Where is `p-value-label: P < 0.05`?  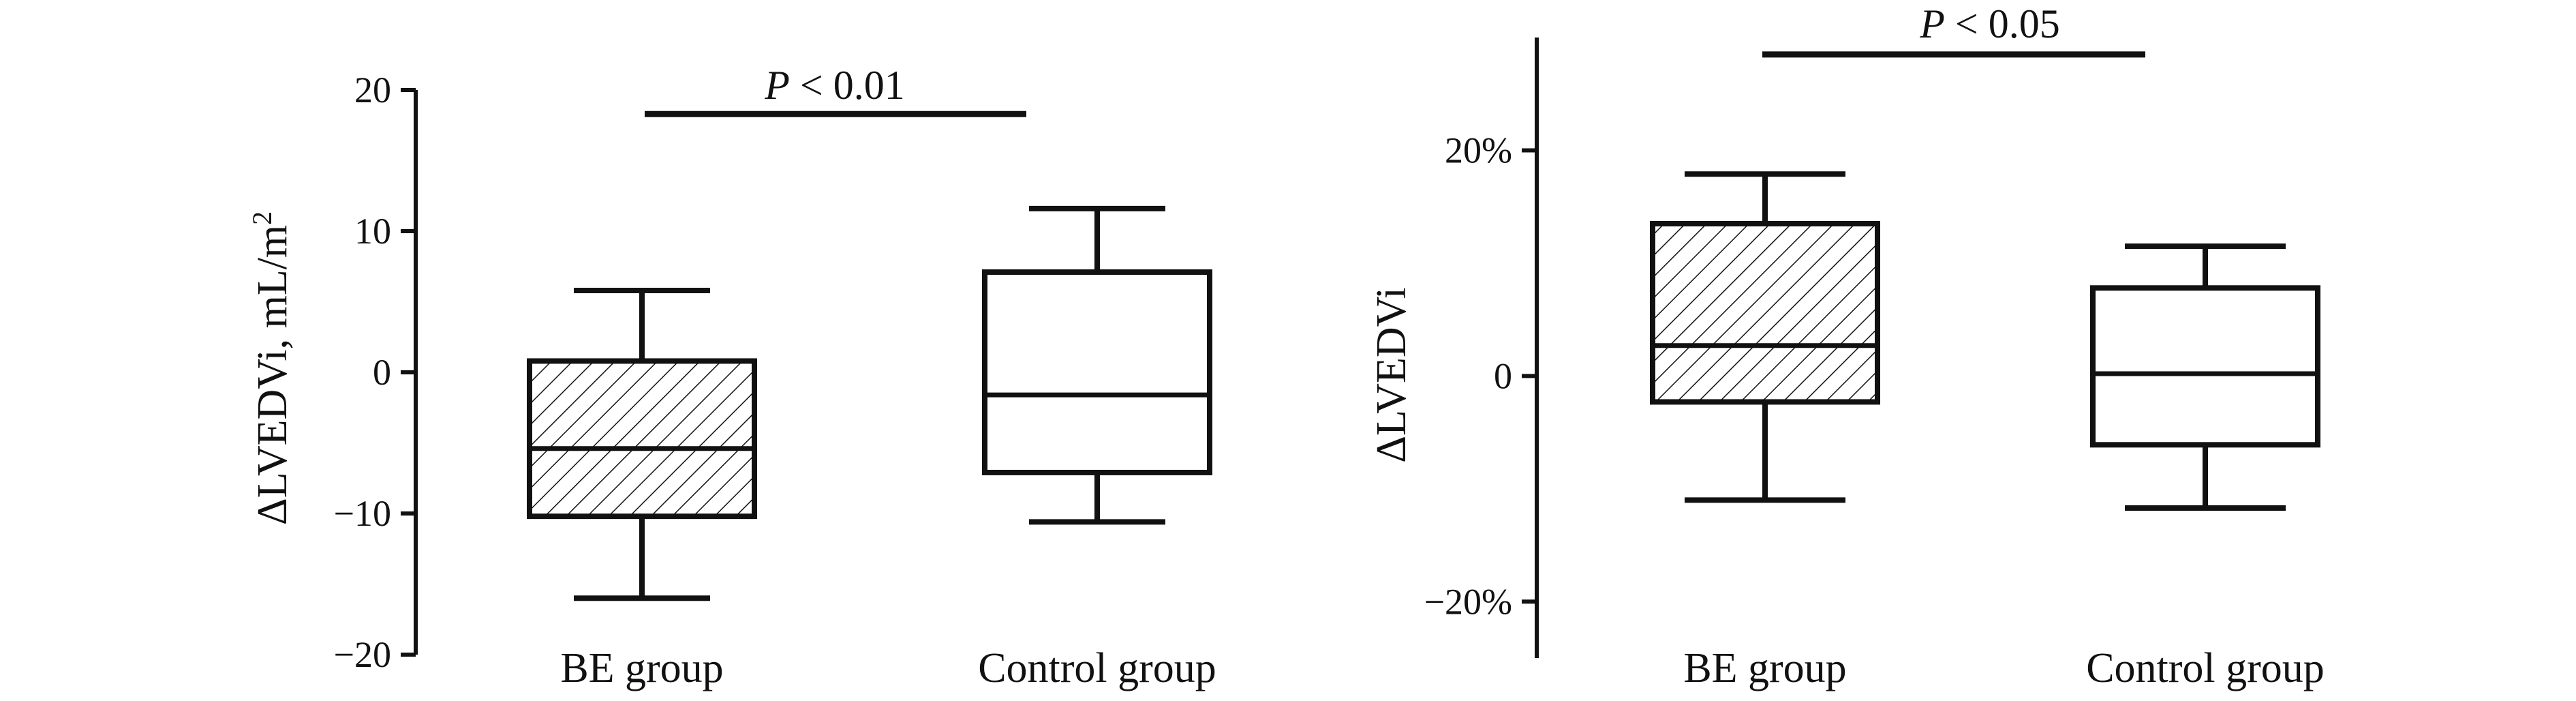 p-value-label: P < 0.05 is located at coordinates (1989, 23).